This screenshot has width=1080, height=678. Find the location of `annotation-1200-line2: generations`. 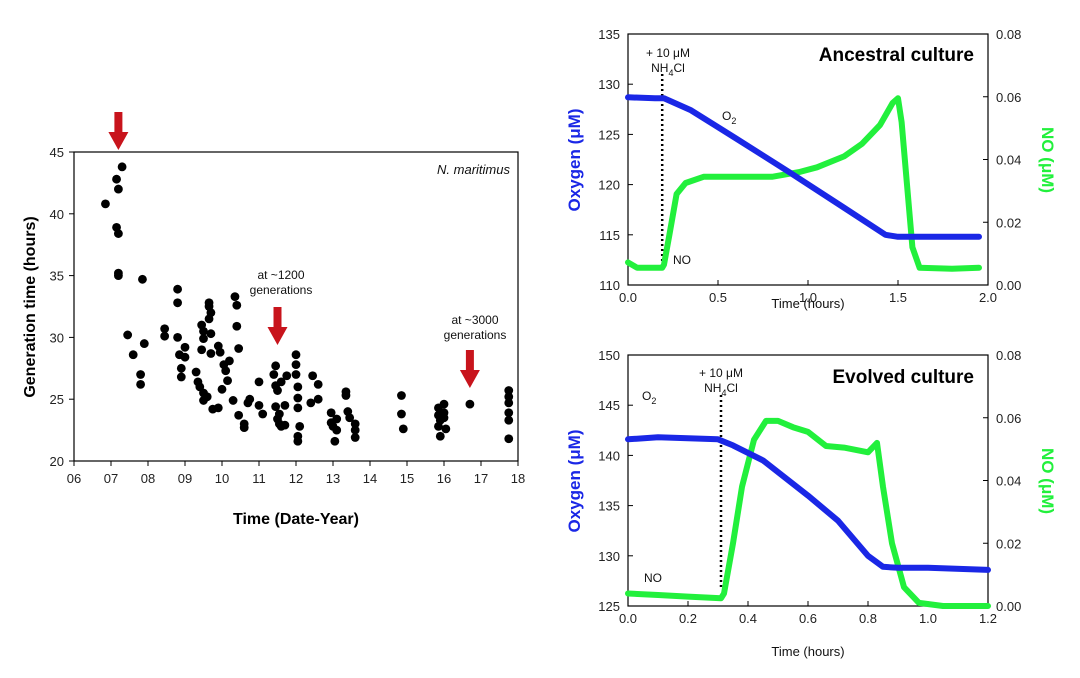

annotation-1200-line2: generations is located at coordinates (281, 290).